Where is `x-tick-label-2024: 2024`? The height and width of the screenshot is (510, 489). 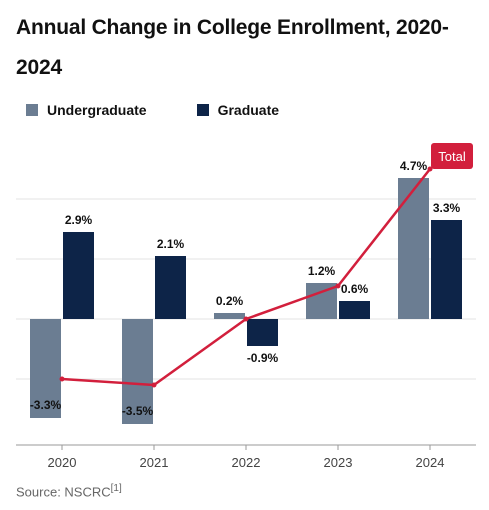 x-tick-label-2024: 2024 is located at coordinates (430, 462).